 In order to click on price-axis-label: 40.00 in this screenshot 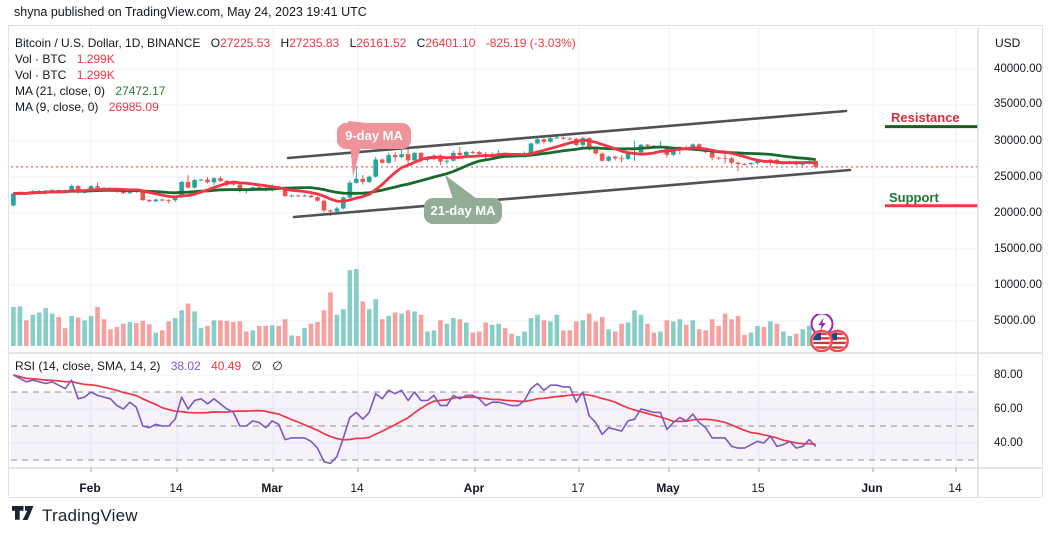, I will do `click(1008, 442)`.